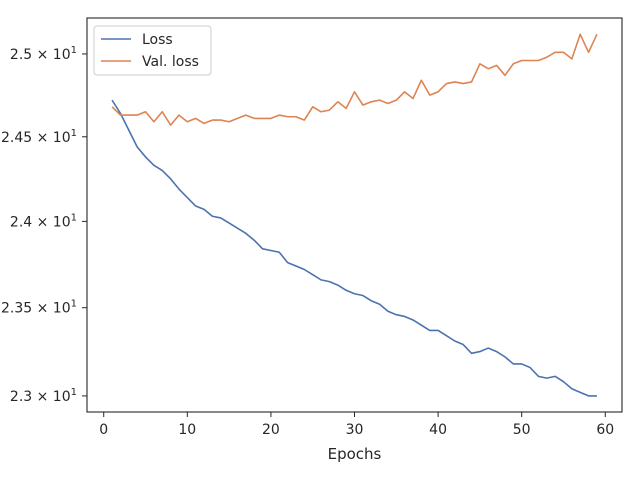 The width and height of the screenshot is (640, 480). What do you see at coordinates (43, 396) in the screenshot?
I see `y-tick-label: 2.3 × 10¹` at bounding box center [43, 396].